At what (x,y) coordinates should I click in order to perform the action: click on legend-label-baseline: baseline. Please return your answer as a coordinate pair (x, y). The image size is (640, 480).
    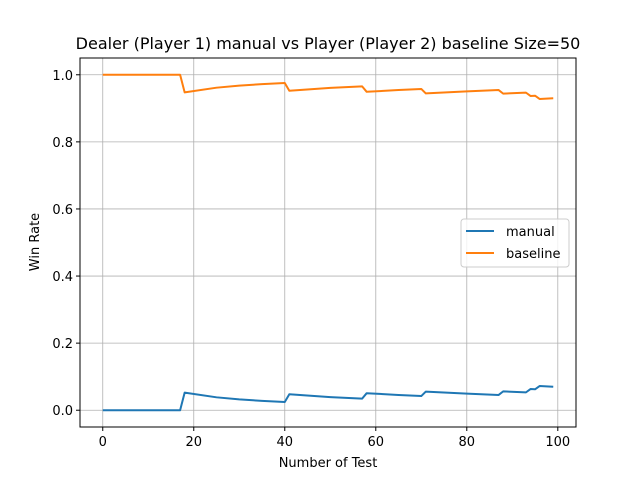
    Looking at the image, I should click on (533, 254).